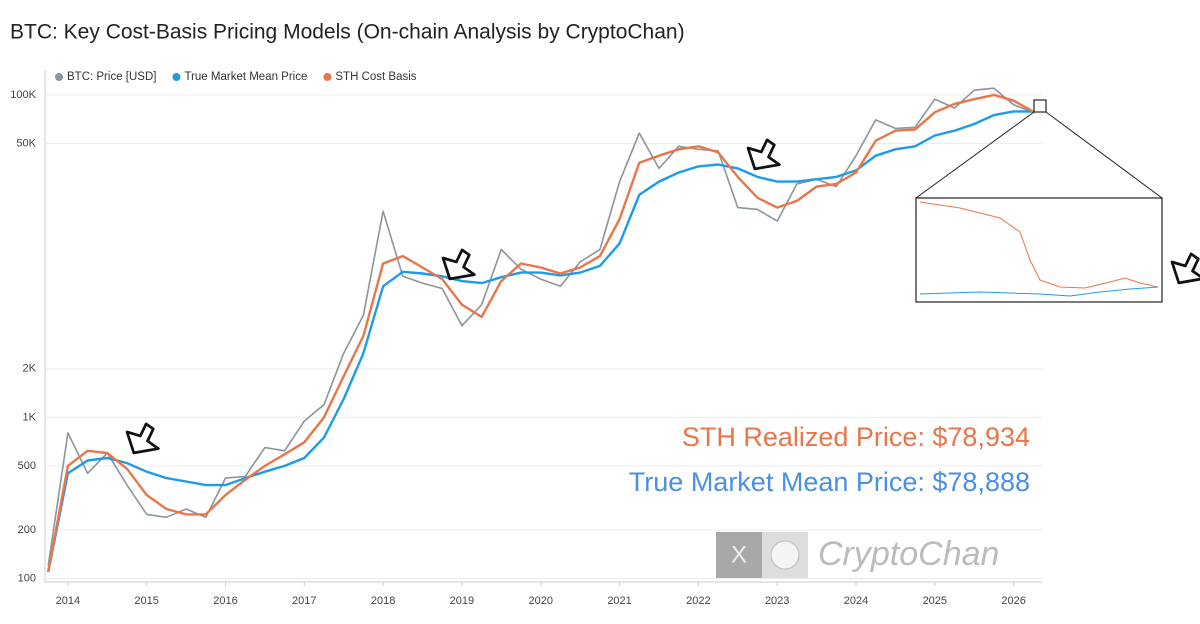 The image size is (1200, 624). Describe the element at coordinates (619, 601) in the screenshot. I see `x-tick-label: 2021` at that location.